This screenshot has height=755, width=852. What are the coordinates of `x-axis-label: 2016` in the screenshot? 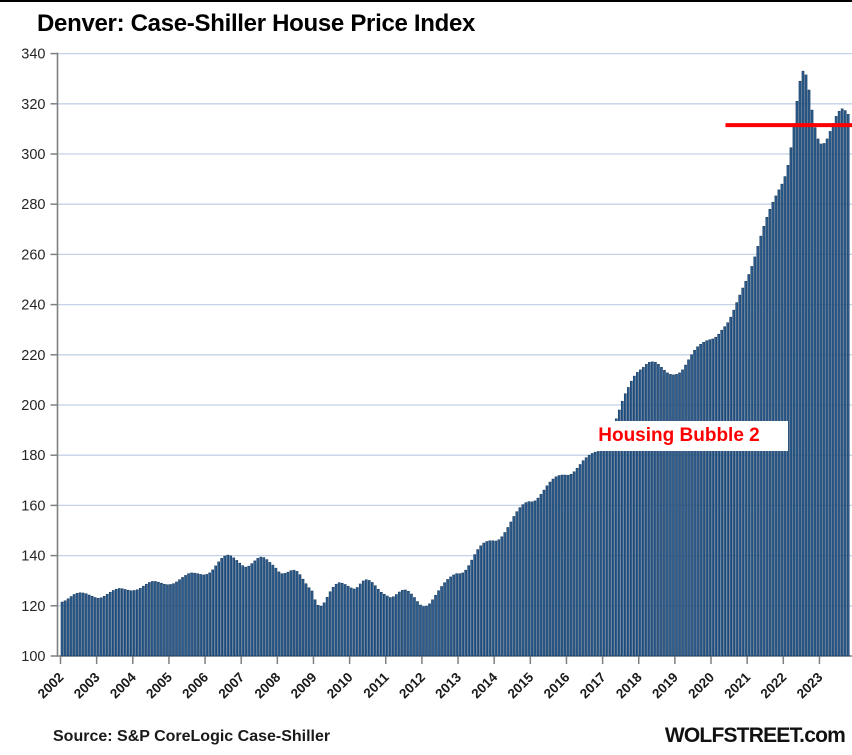 It's located at (557, 685).